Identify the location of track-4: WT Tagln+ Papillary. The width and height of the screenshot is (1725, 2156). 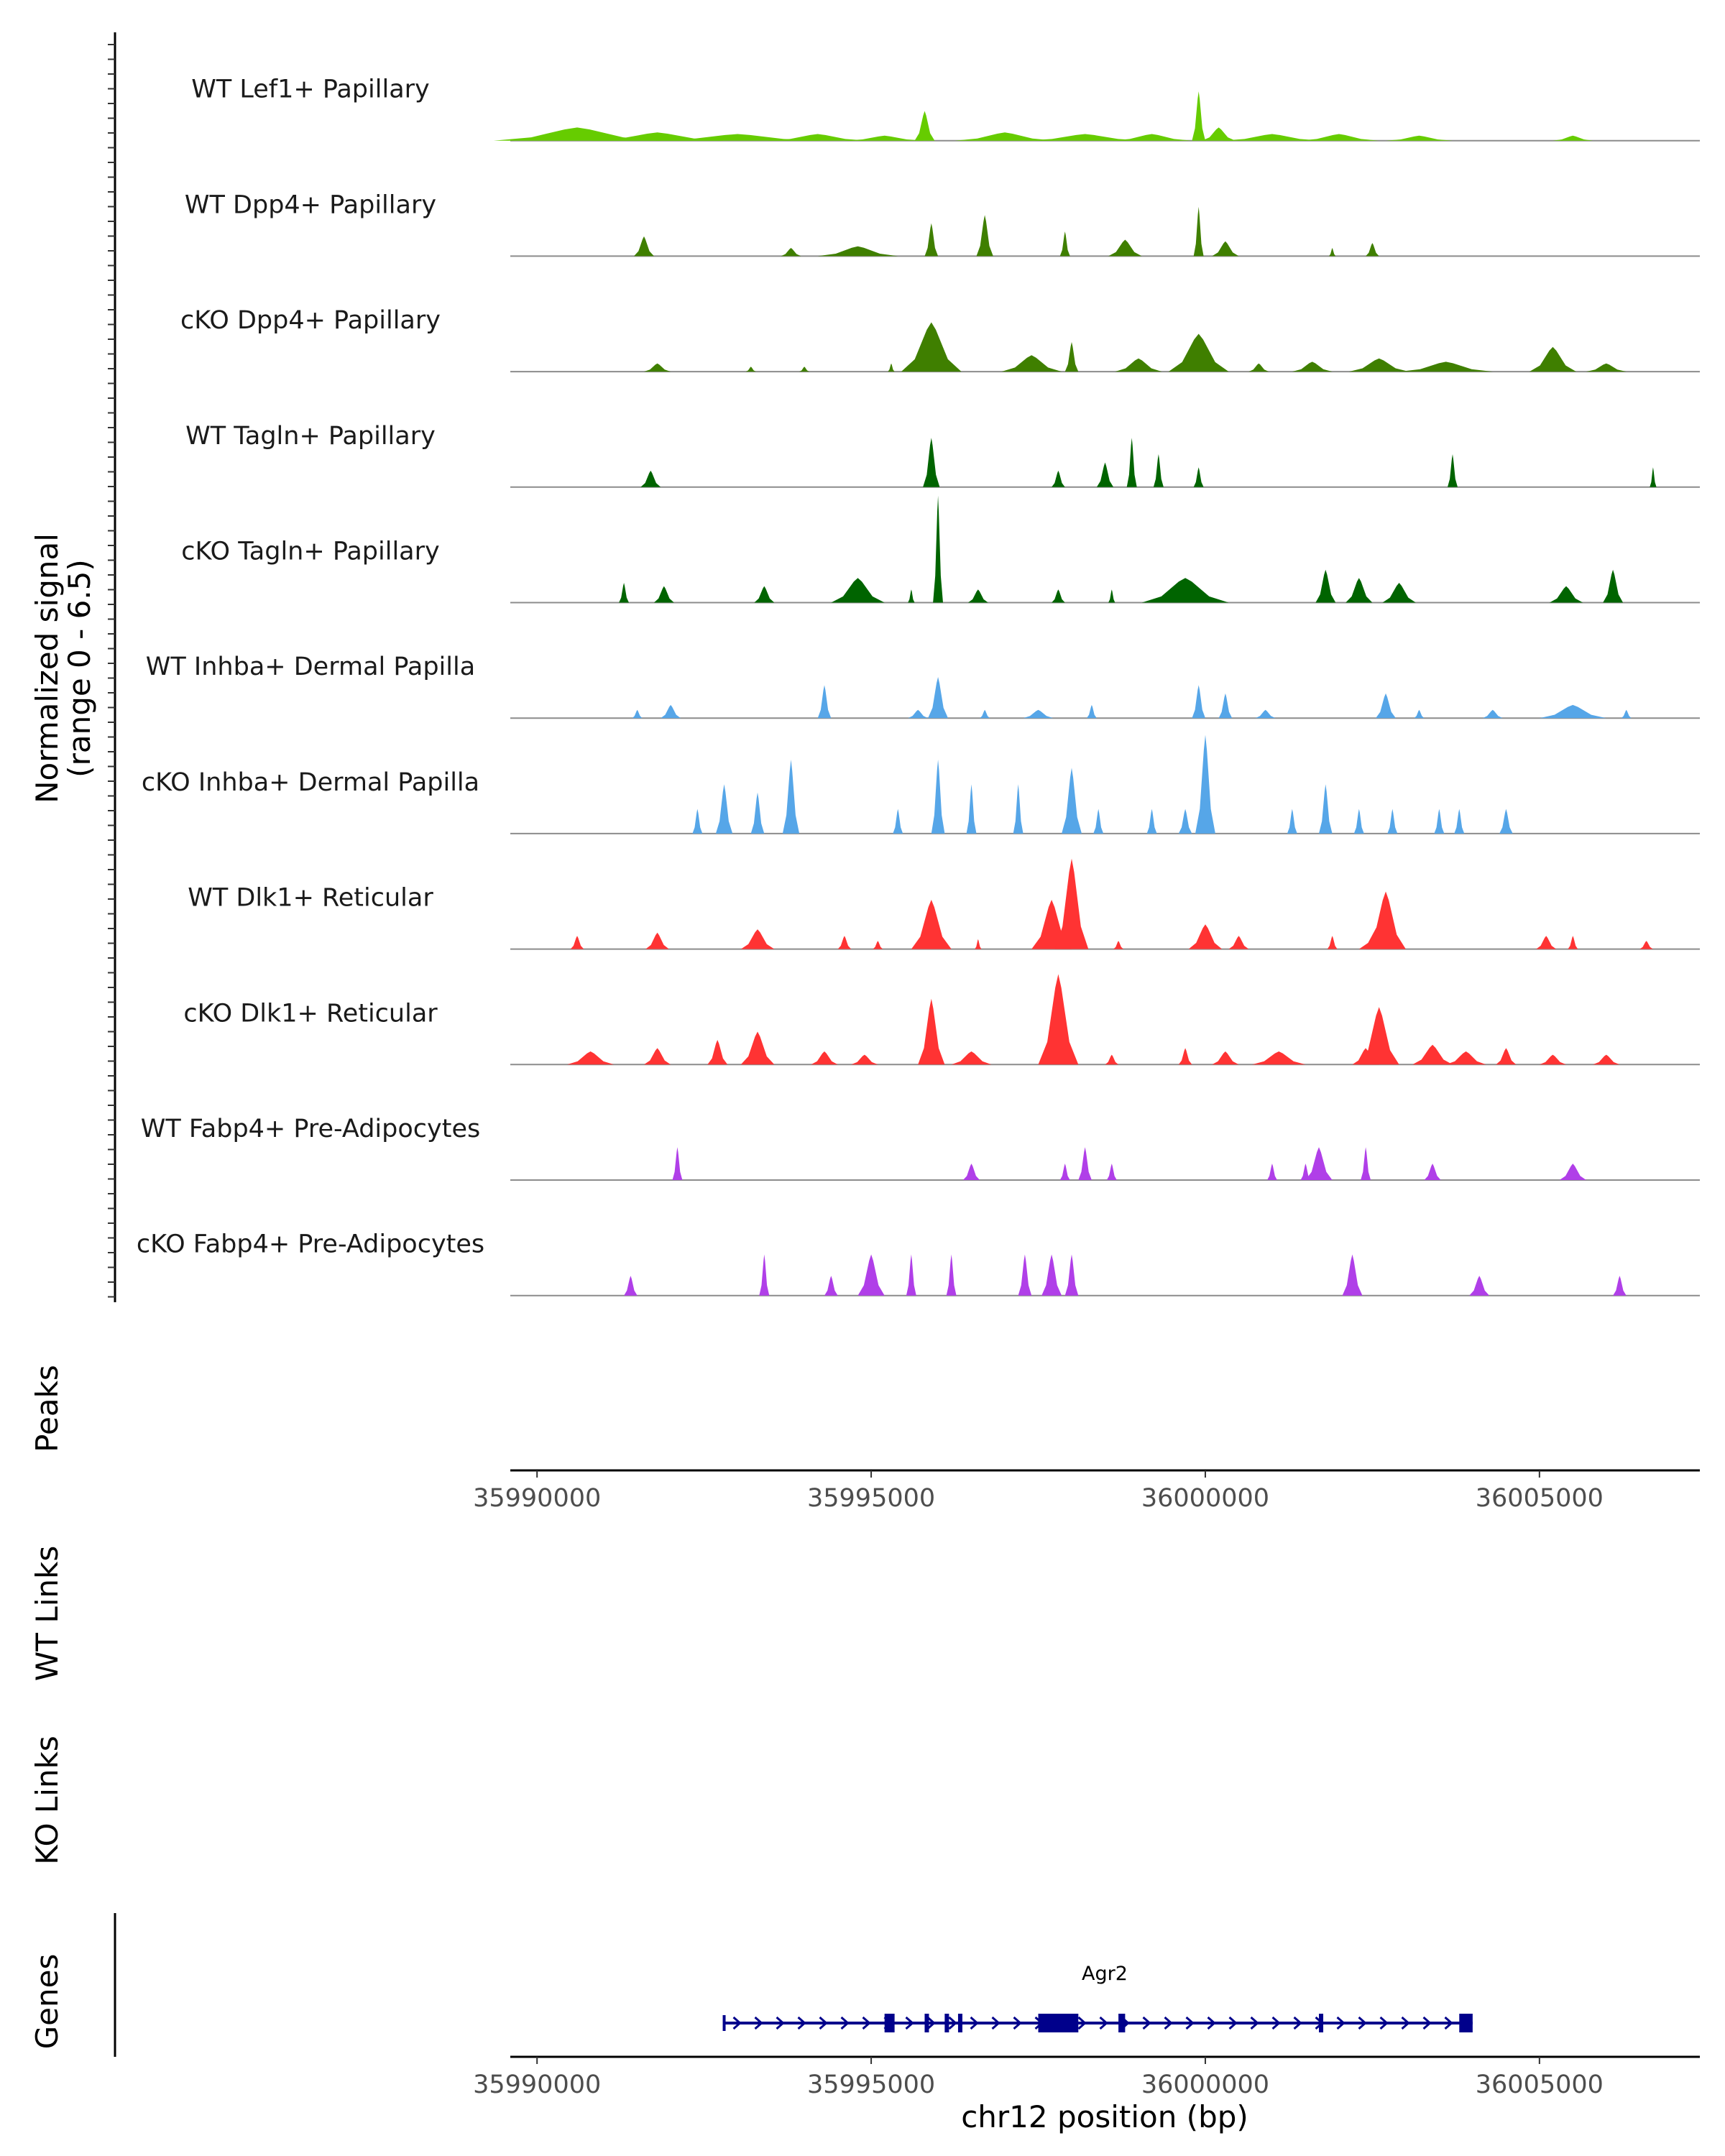
(942, 455).